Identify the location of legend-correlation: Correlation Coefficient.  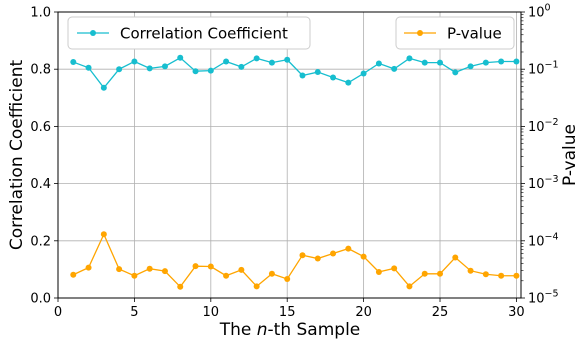
(189, 33).